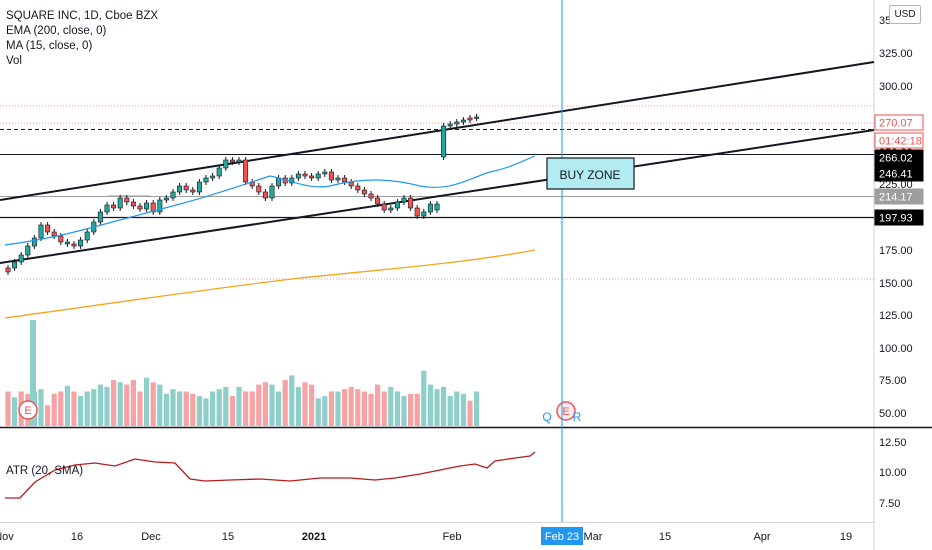  What do you see at coordinates (82, 16) in the screenshot?
I see `symbol-title: SQUARE INC, 1D, Cboe BZX` at bounding box center [82, 16].